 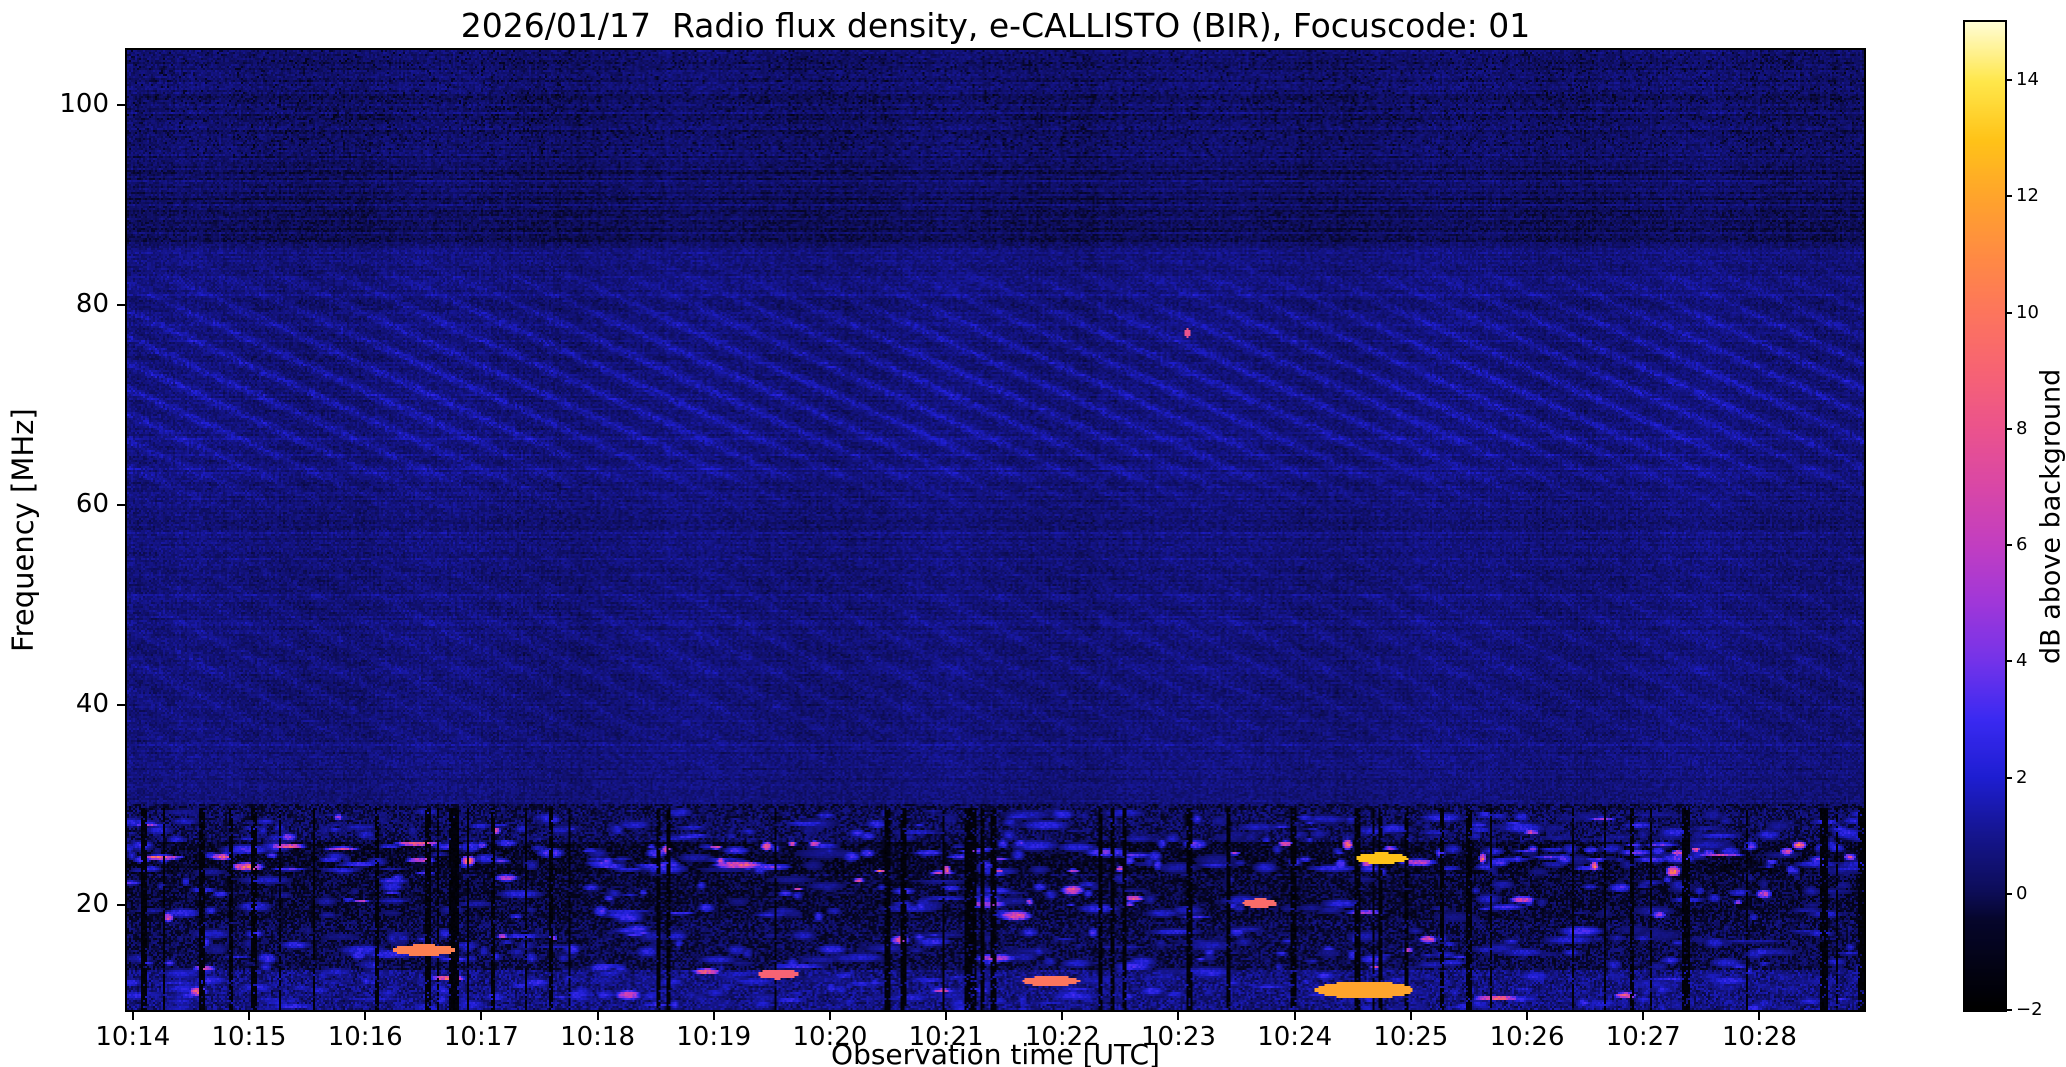 What do you see at coordinates (249, 1037) in the screenshot?
I see `x-tick-label: 10:15` at bounding box center [249, 1037].